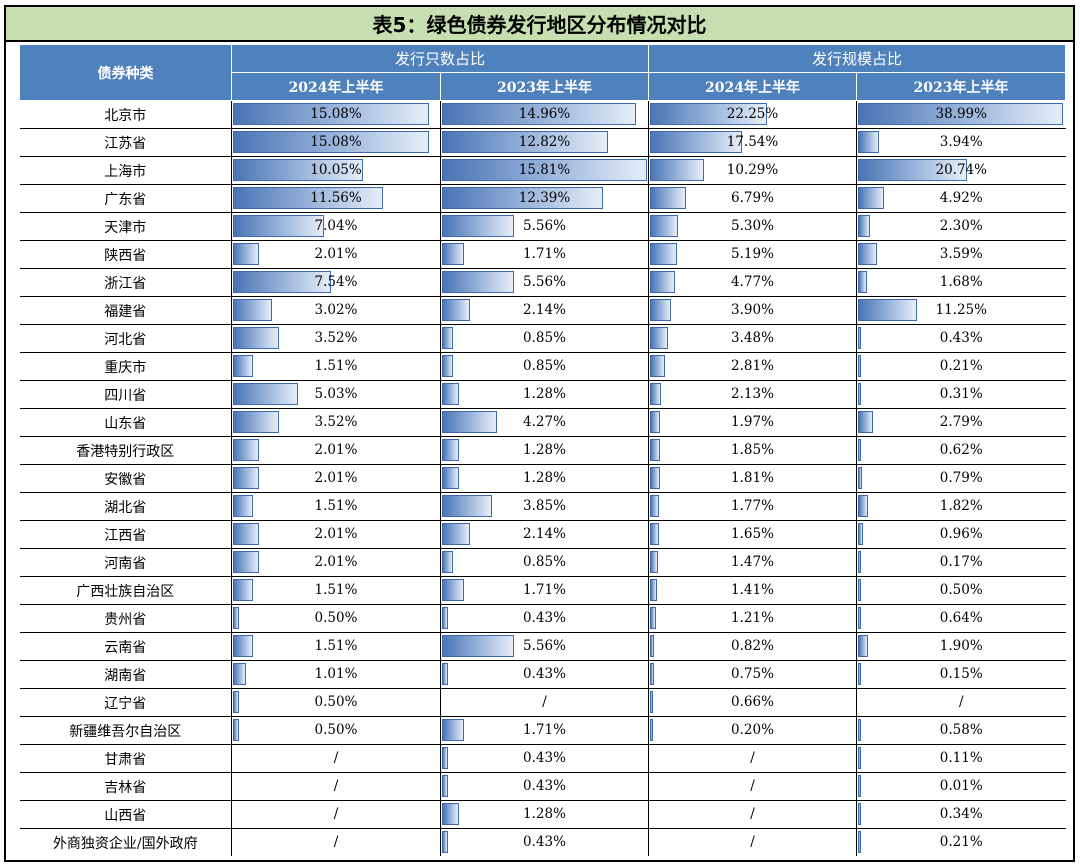 The height and width of the screenshot is (867, 1080). What do you see at coordinates (961, 338) in the screenshot?
I see `cell-value: 0.43%` at bounding box center [961, 338].